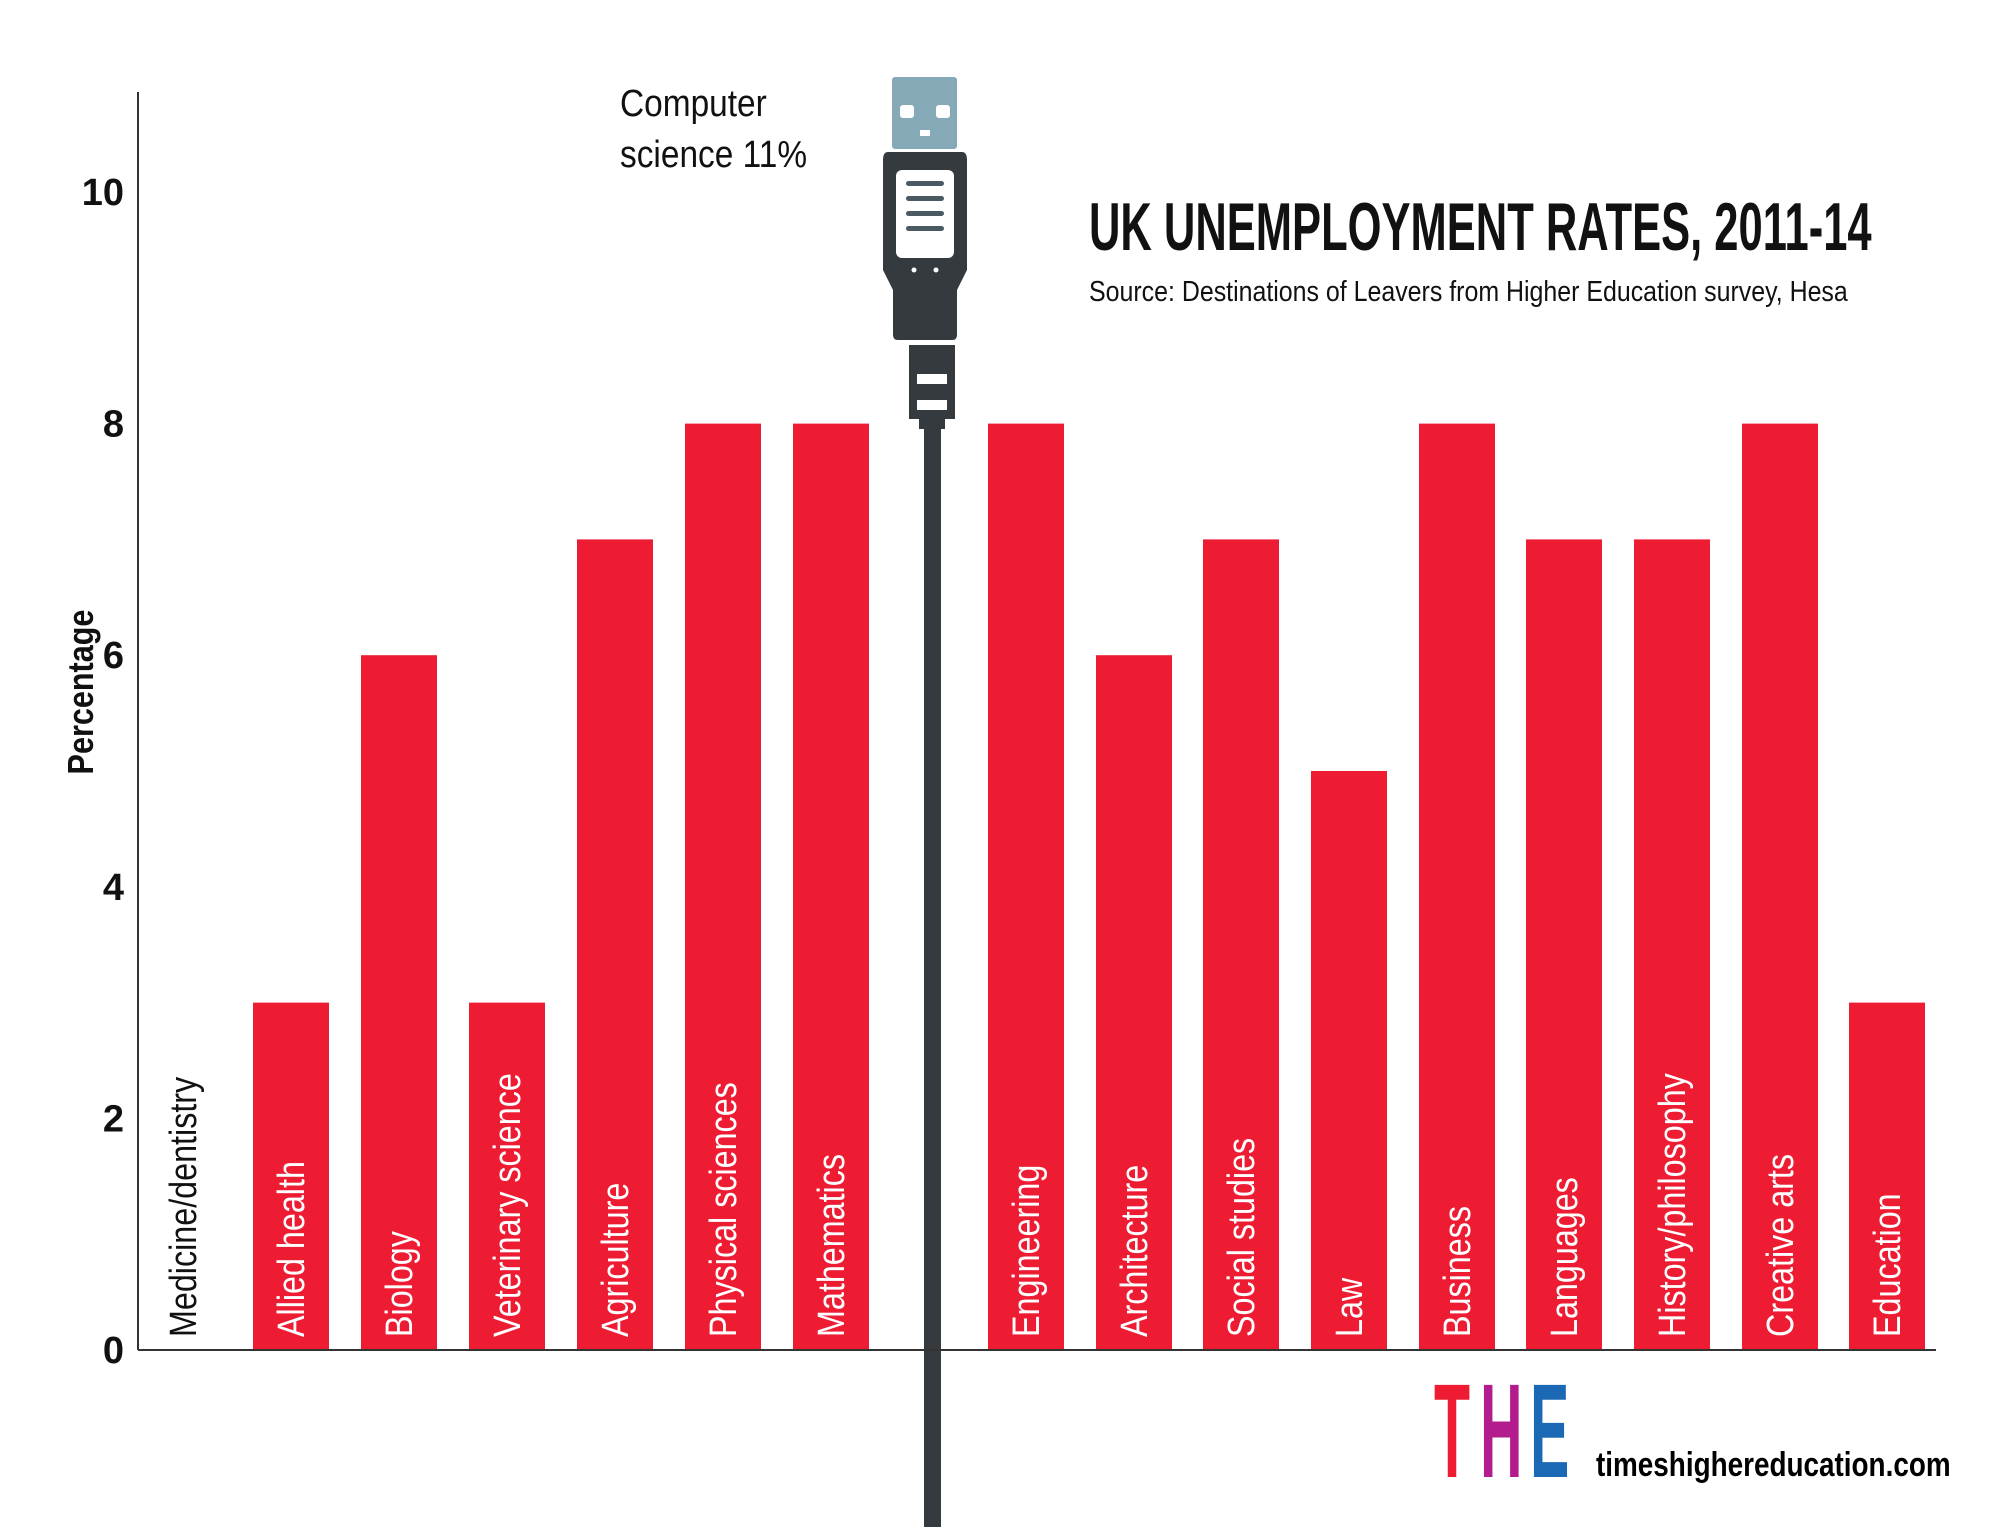  Describe the element at coordinates (1452, 1430) in the screenshot. I see `logo-letter-t: T` at that location.